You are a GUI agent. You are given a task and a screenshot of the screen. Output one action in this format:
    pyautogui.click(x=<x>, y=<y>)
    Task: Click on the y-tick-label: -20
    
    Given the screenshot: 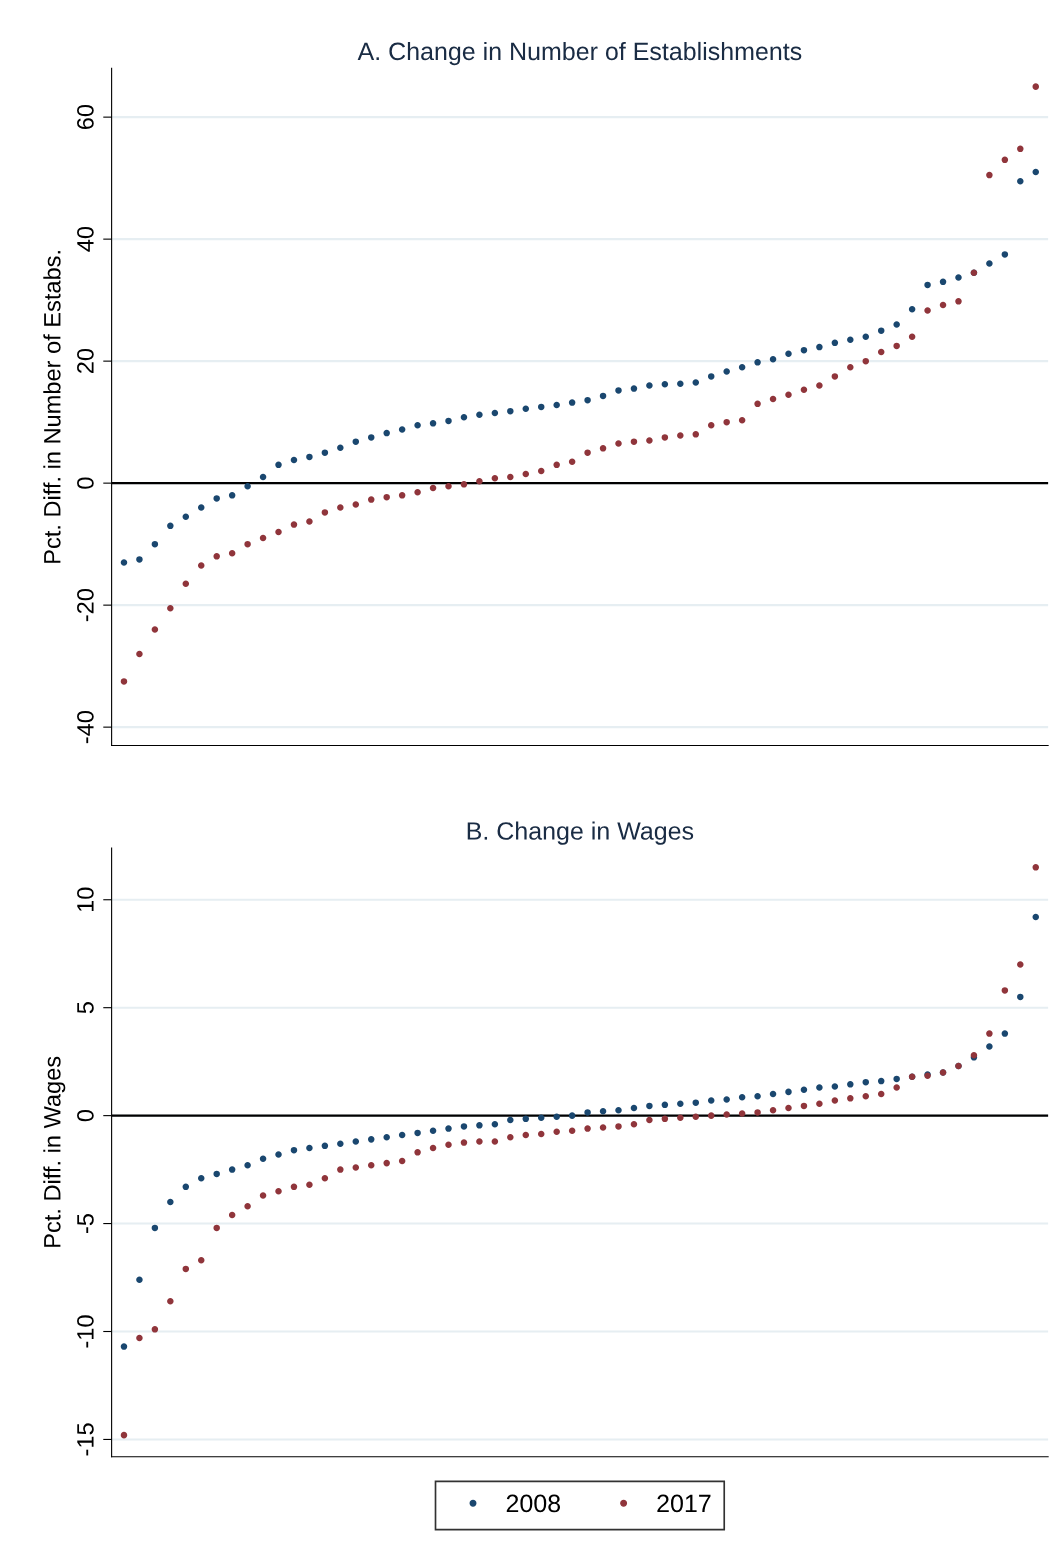 What is the action you would take?
    pyautogui.click(x=85, y=605)
    